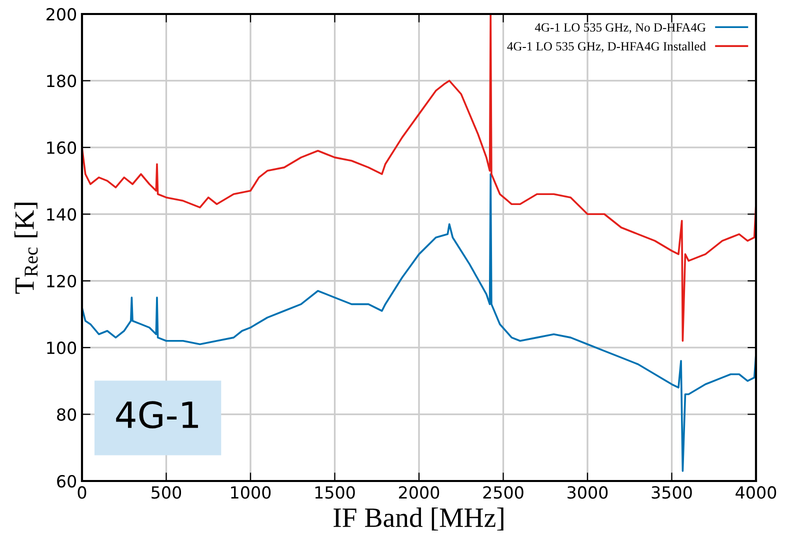 This screenshot has height=543, width=786. I want to click on y-tick-label: 120, so click(61, 281).